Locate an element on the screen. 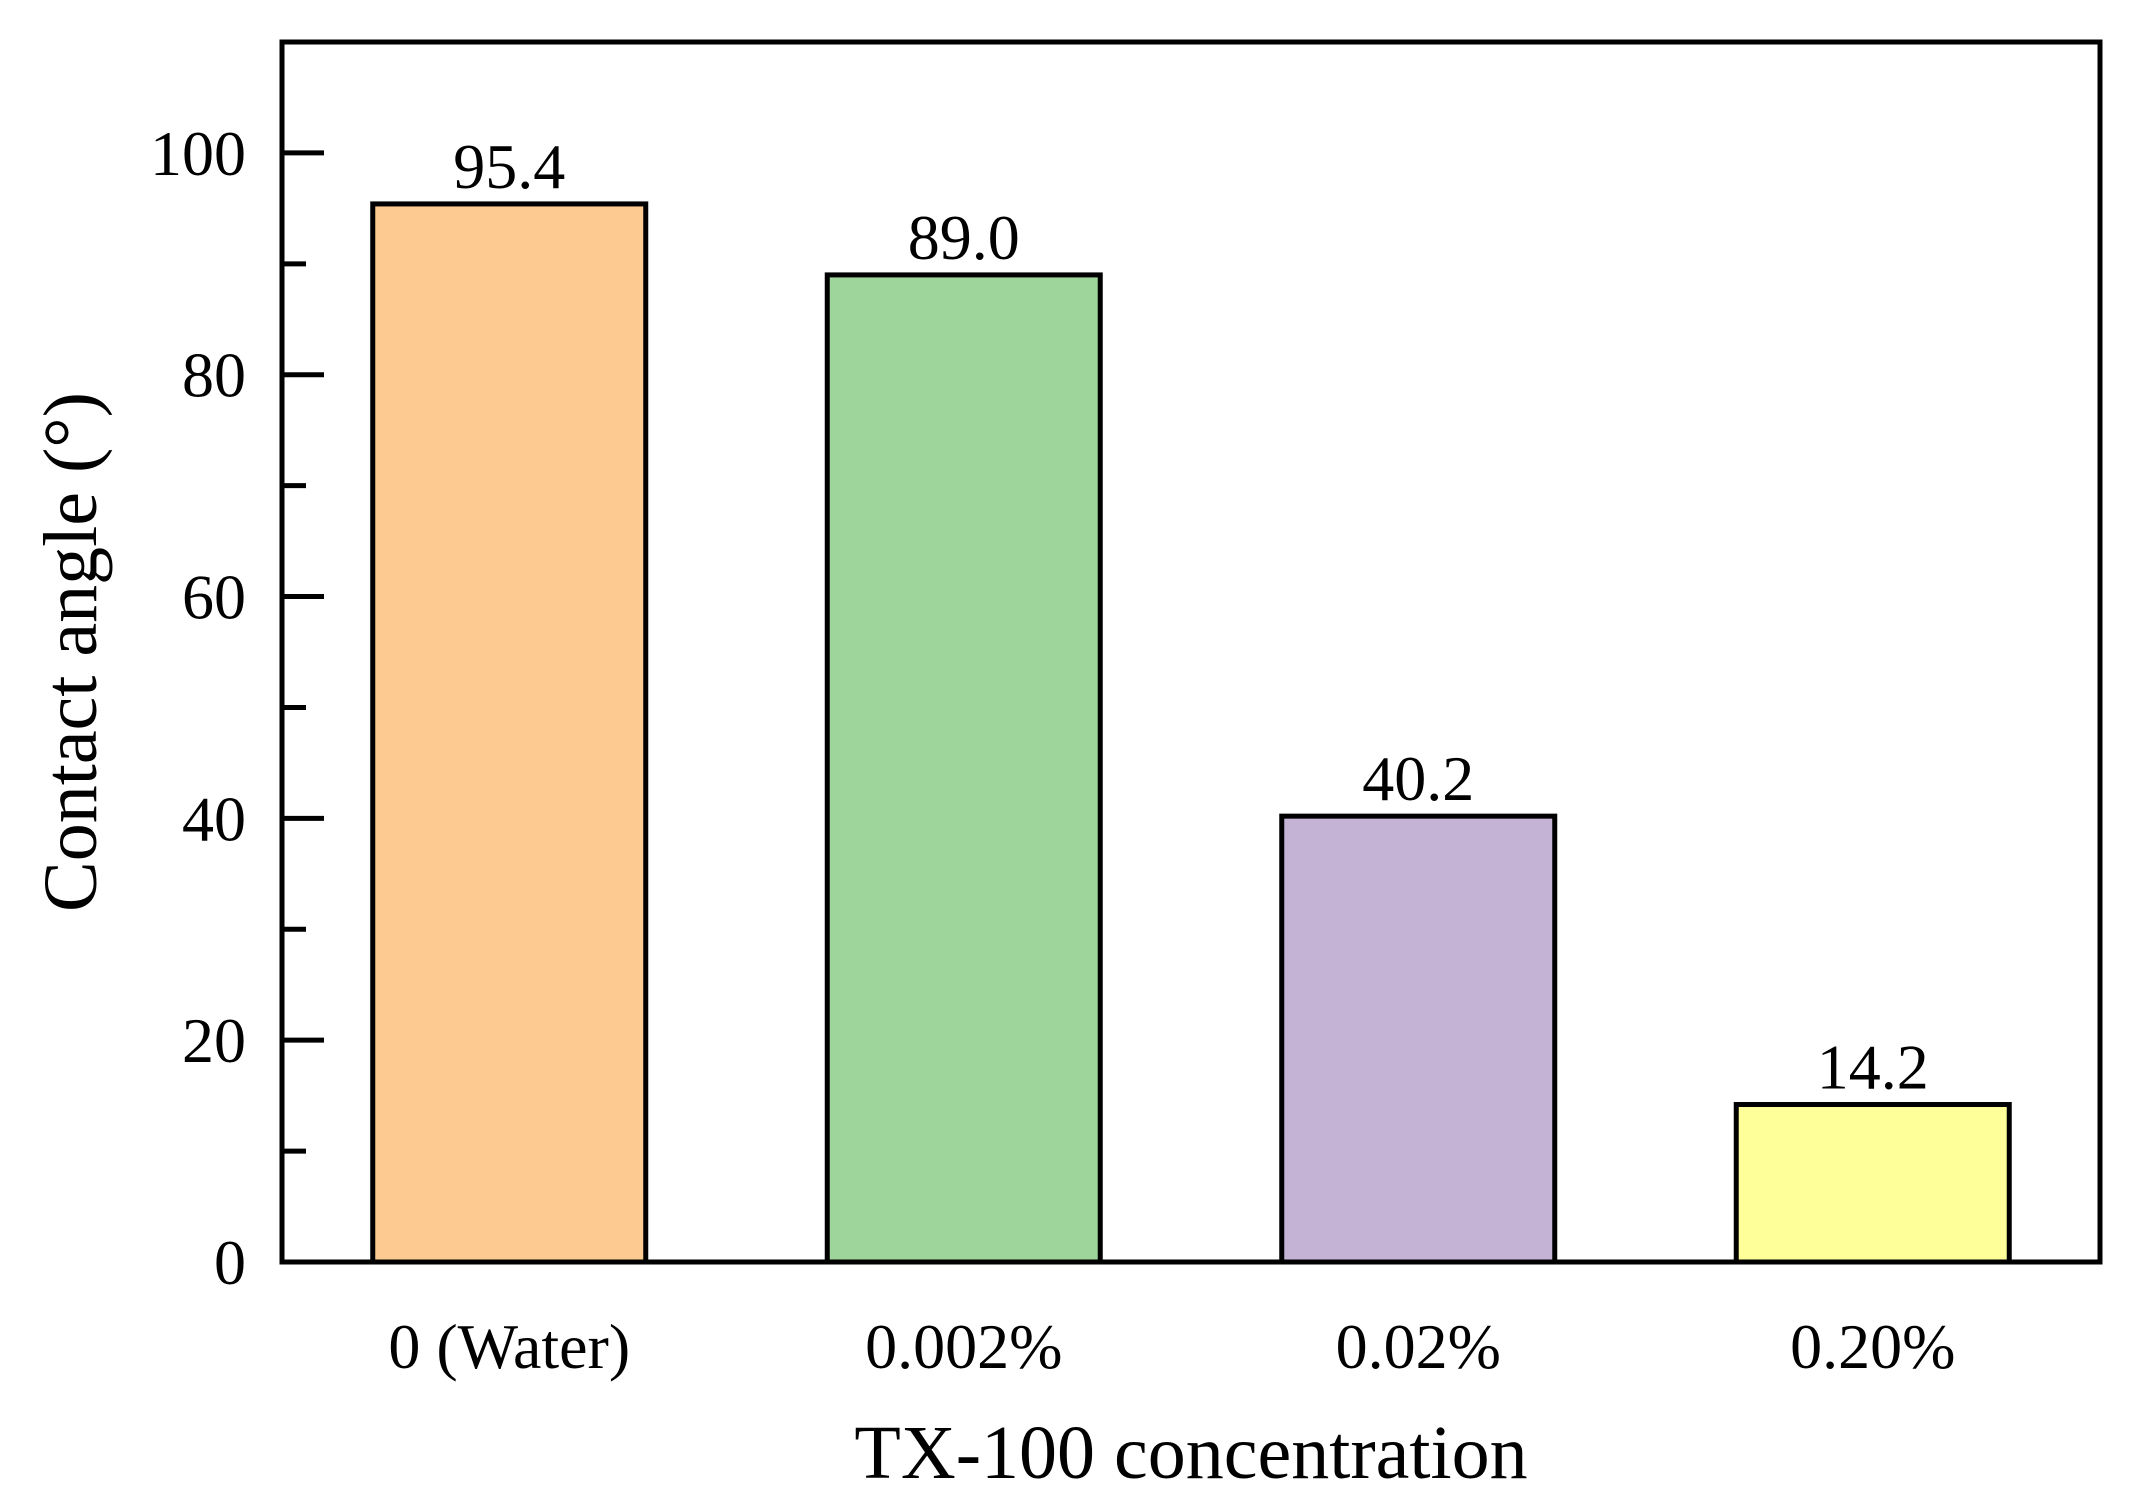 The height and width of the screenshot is (1510, 2130). x-tick-label-0: 0 (Water) is located at coordinates (509, 1346).